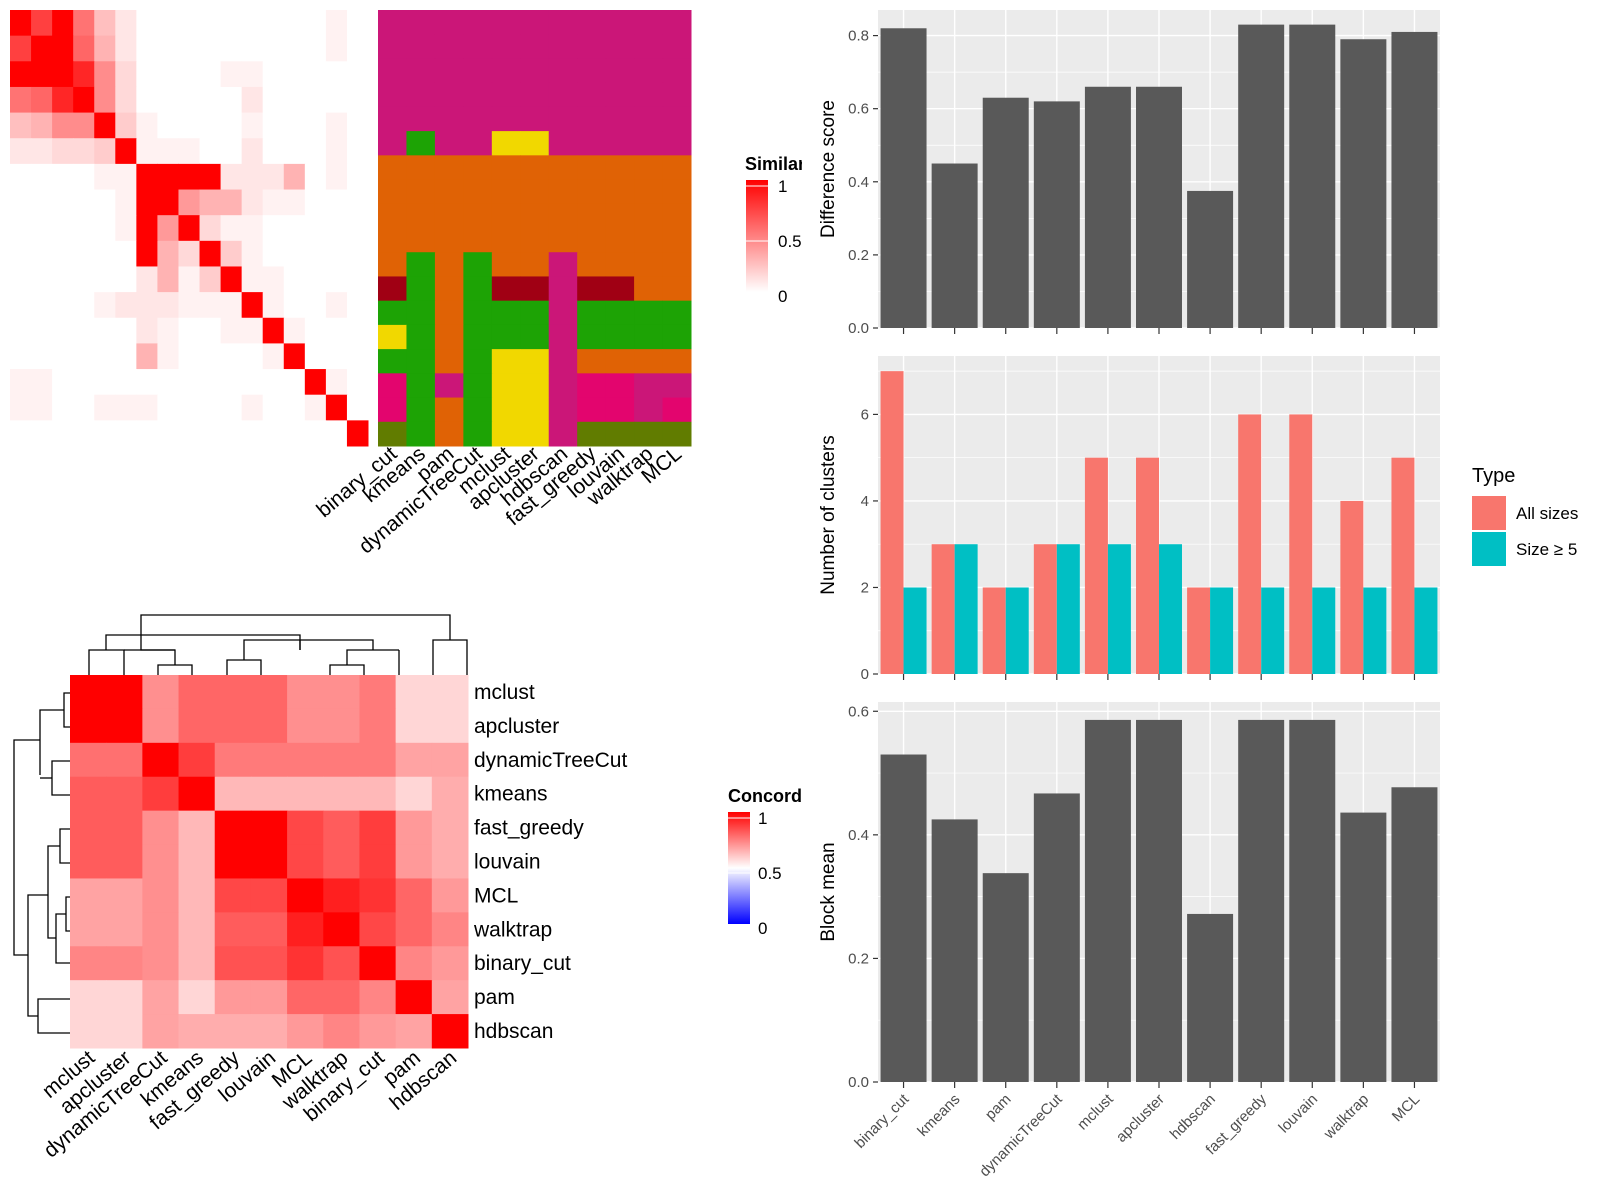  Describe the element at coordinates (513, 1031) in the screenshot. I see `concordance-row-label: hdbscan` at that location.